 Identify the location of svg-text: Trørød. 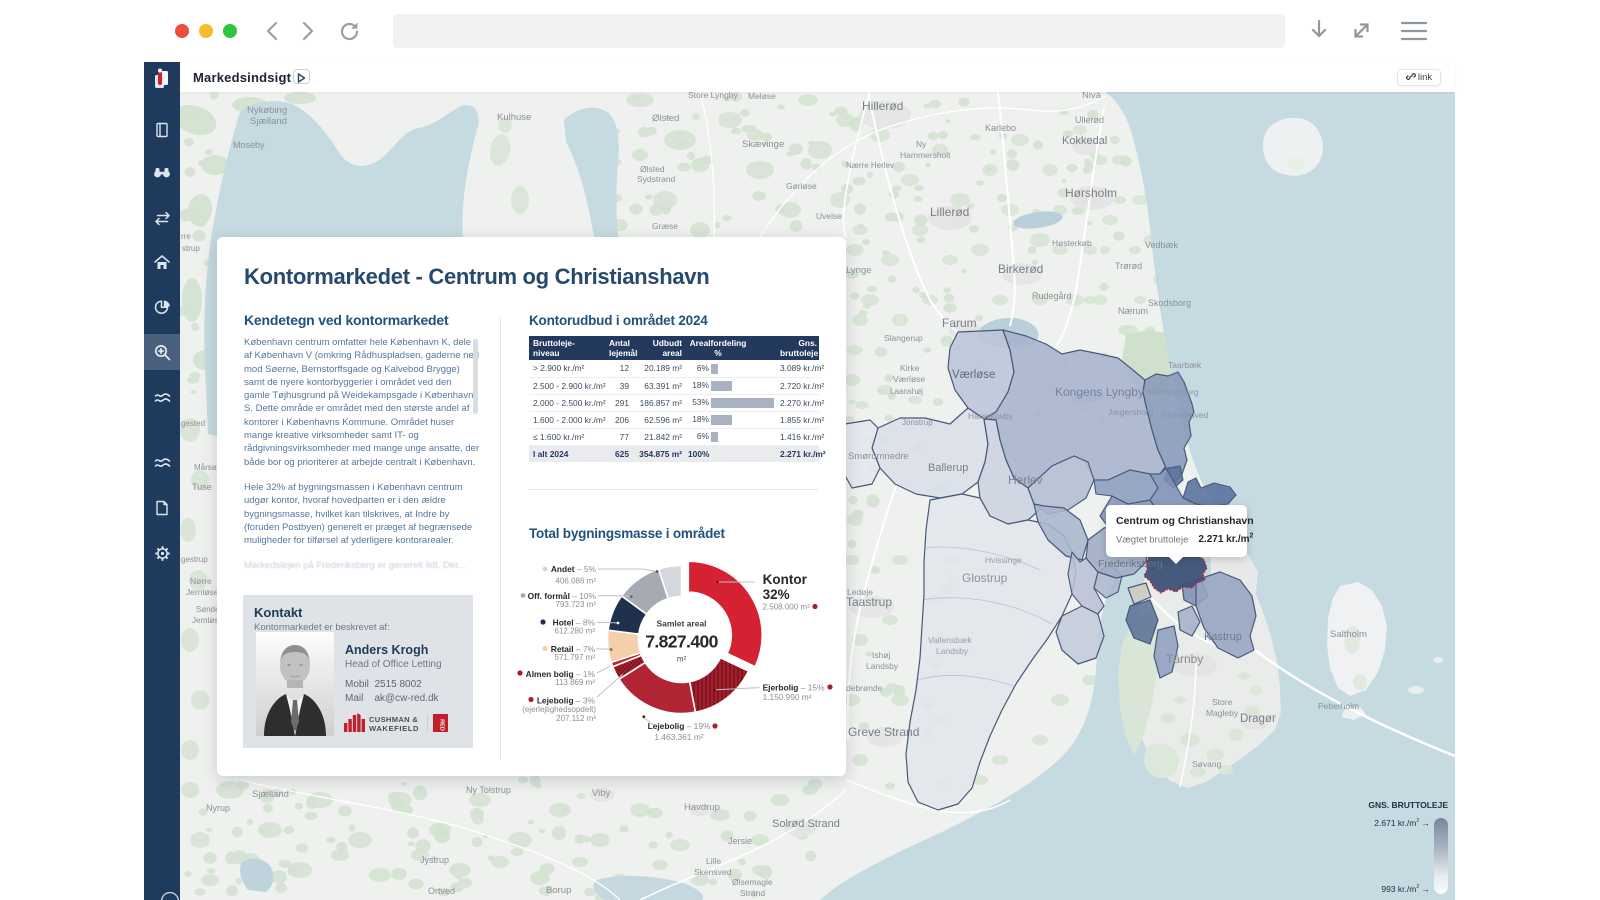
(1128, 266).